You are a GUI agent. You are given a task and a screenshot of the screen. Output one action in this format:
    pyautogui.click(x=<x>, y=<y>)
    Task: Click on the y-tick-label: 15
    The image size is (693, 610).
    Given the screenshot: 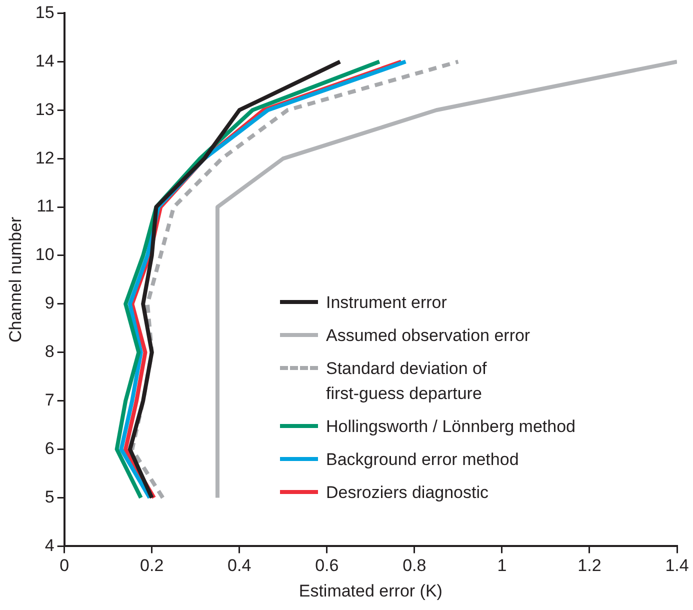 What is the action you would take?
    pyautogui.click(x=44, y=12)
    